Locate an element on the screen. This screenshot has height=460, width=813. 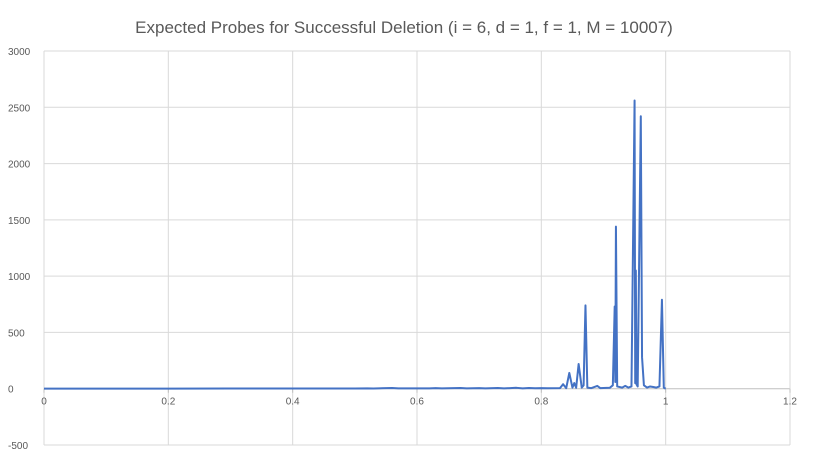
x-tick-label: 0.2 is located at coordinates (168, 402).